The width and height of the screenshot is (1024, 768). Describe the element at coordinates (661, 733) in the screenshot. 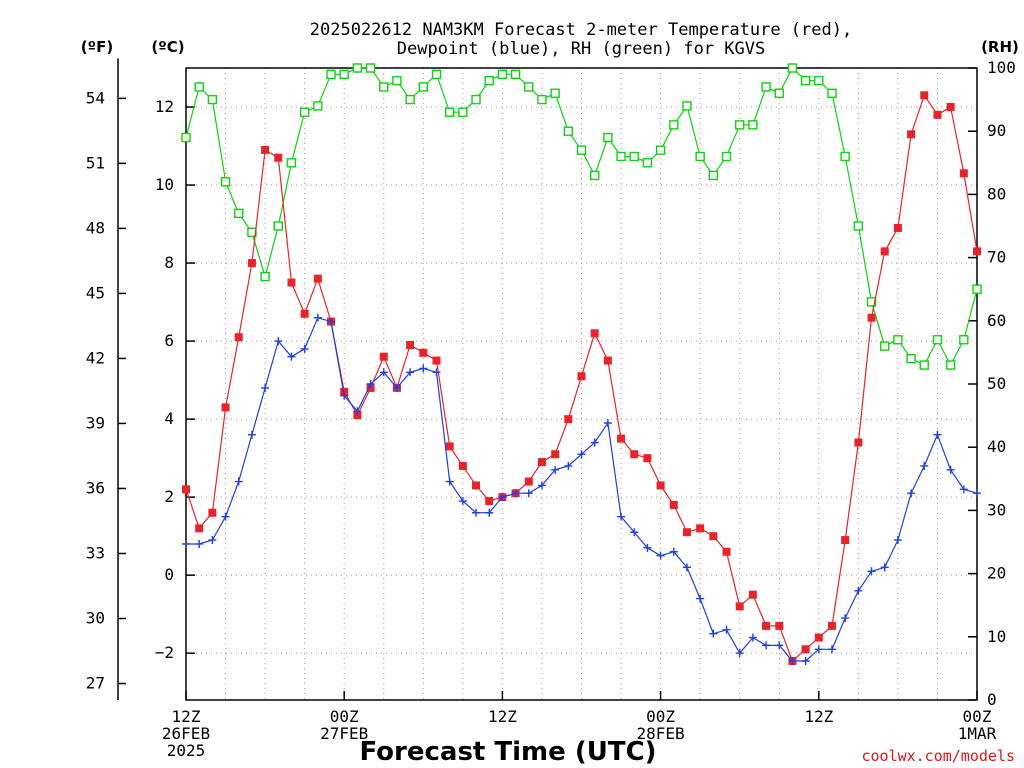

I see `time-tick-label: 28FEB` at that location.